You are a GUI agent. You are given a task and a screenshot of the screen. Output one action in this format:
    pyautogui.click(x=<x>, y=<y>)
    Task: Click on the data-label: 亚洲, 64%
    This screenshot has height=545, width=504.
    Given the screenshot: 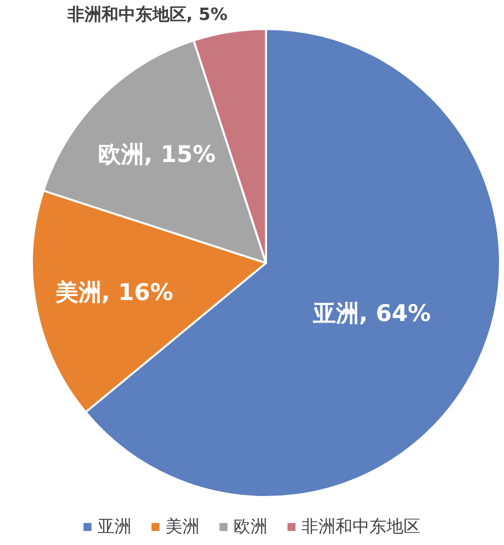 What is the action you would take?
    pyautogui.click(x=371, y=313)
    